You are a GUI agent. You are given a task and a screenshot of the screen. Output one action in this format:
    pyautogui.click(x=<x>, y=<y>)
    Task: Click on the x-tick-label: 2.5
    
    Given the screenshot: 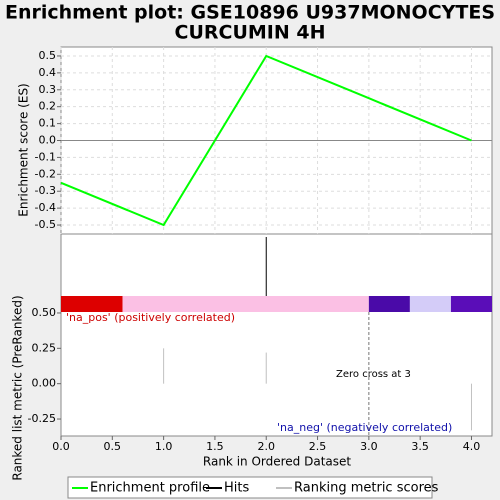 What is the action you would take?
    pyautogui.click(x=318, y=446)
    